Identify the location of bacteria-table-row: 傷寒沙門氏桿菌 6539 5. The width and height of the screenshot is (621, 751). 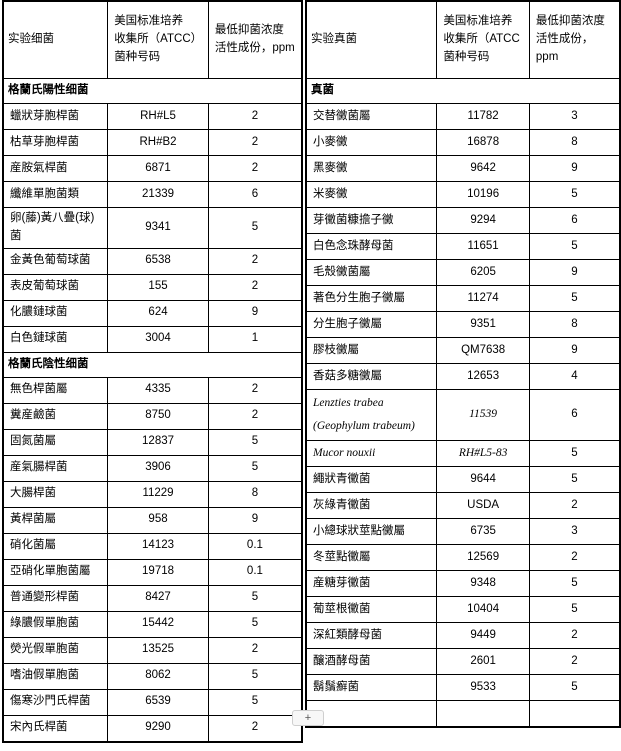
(152, 702).